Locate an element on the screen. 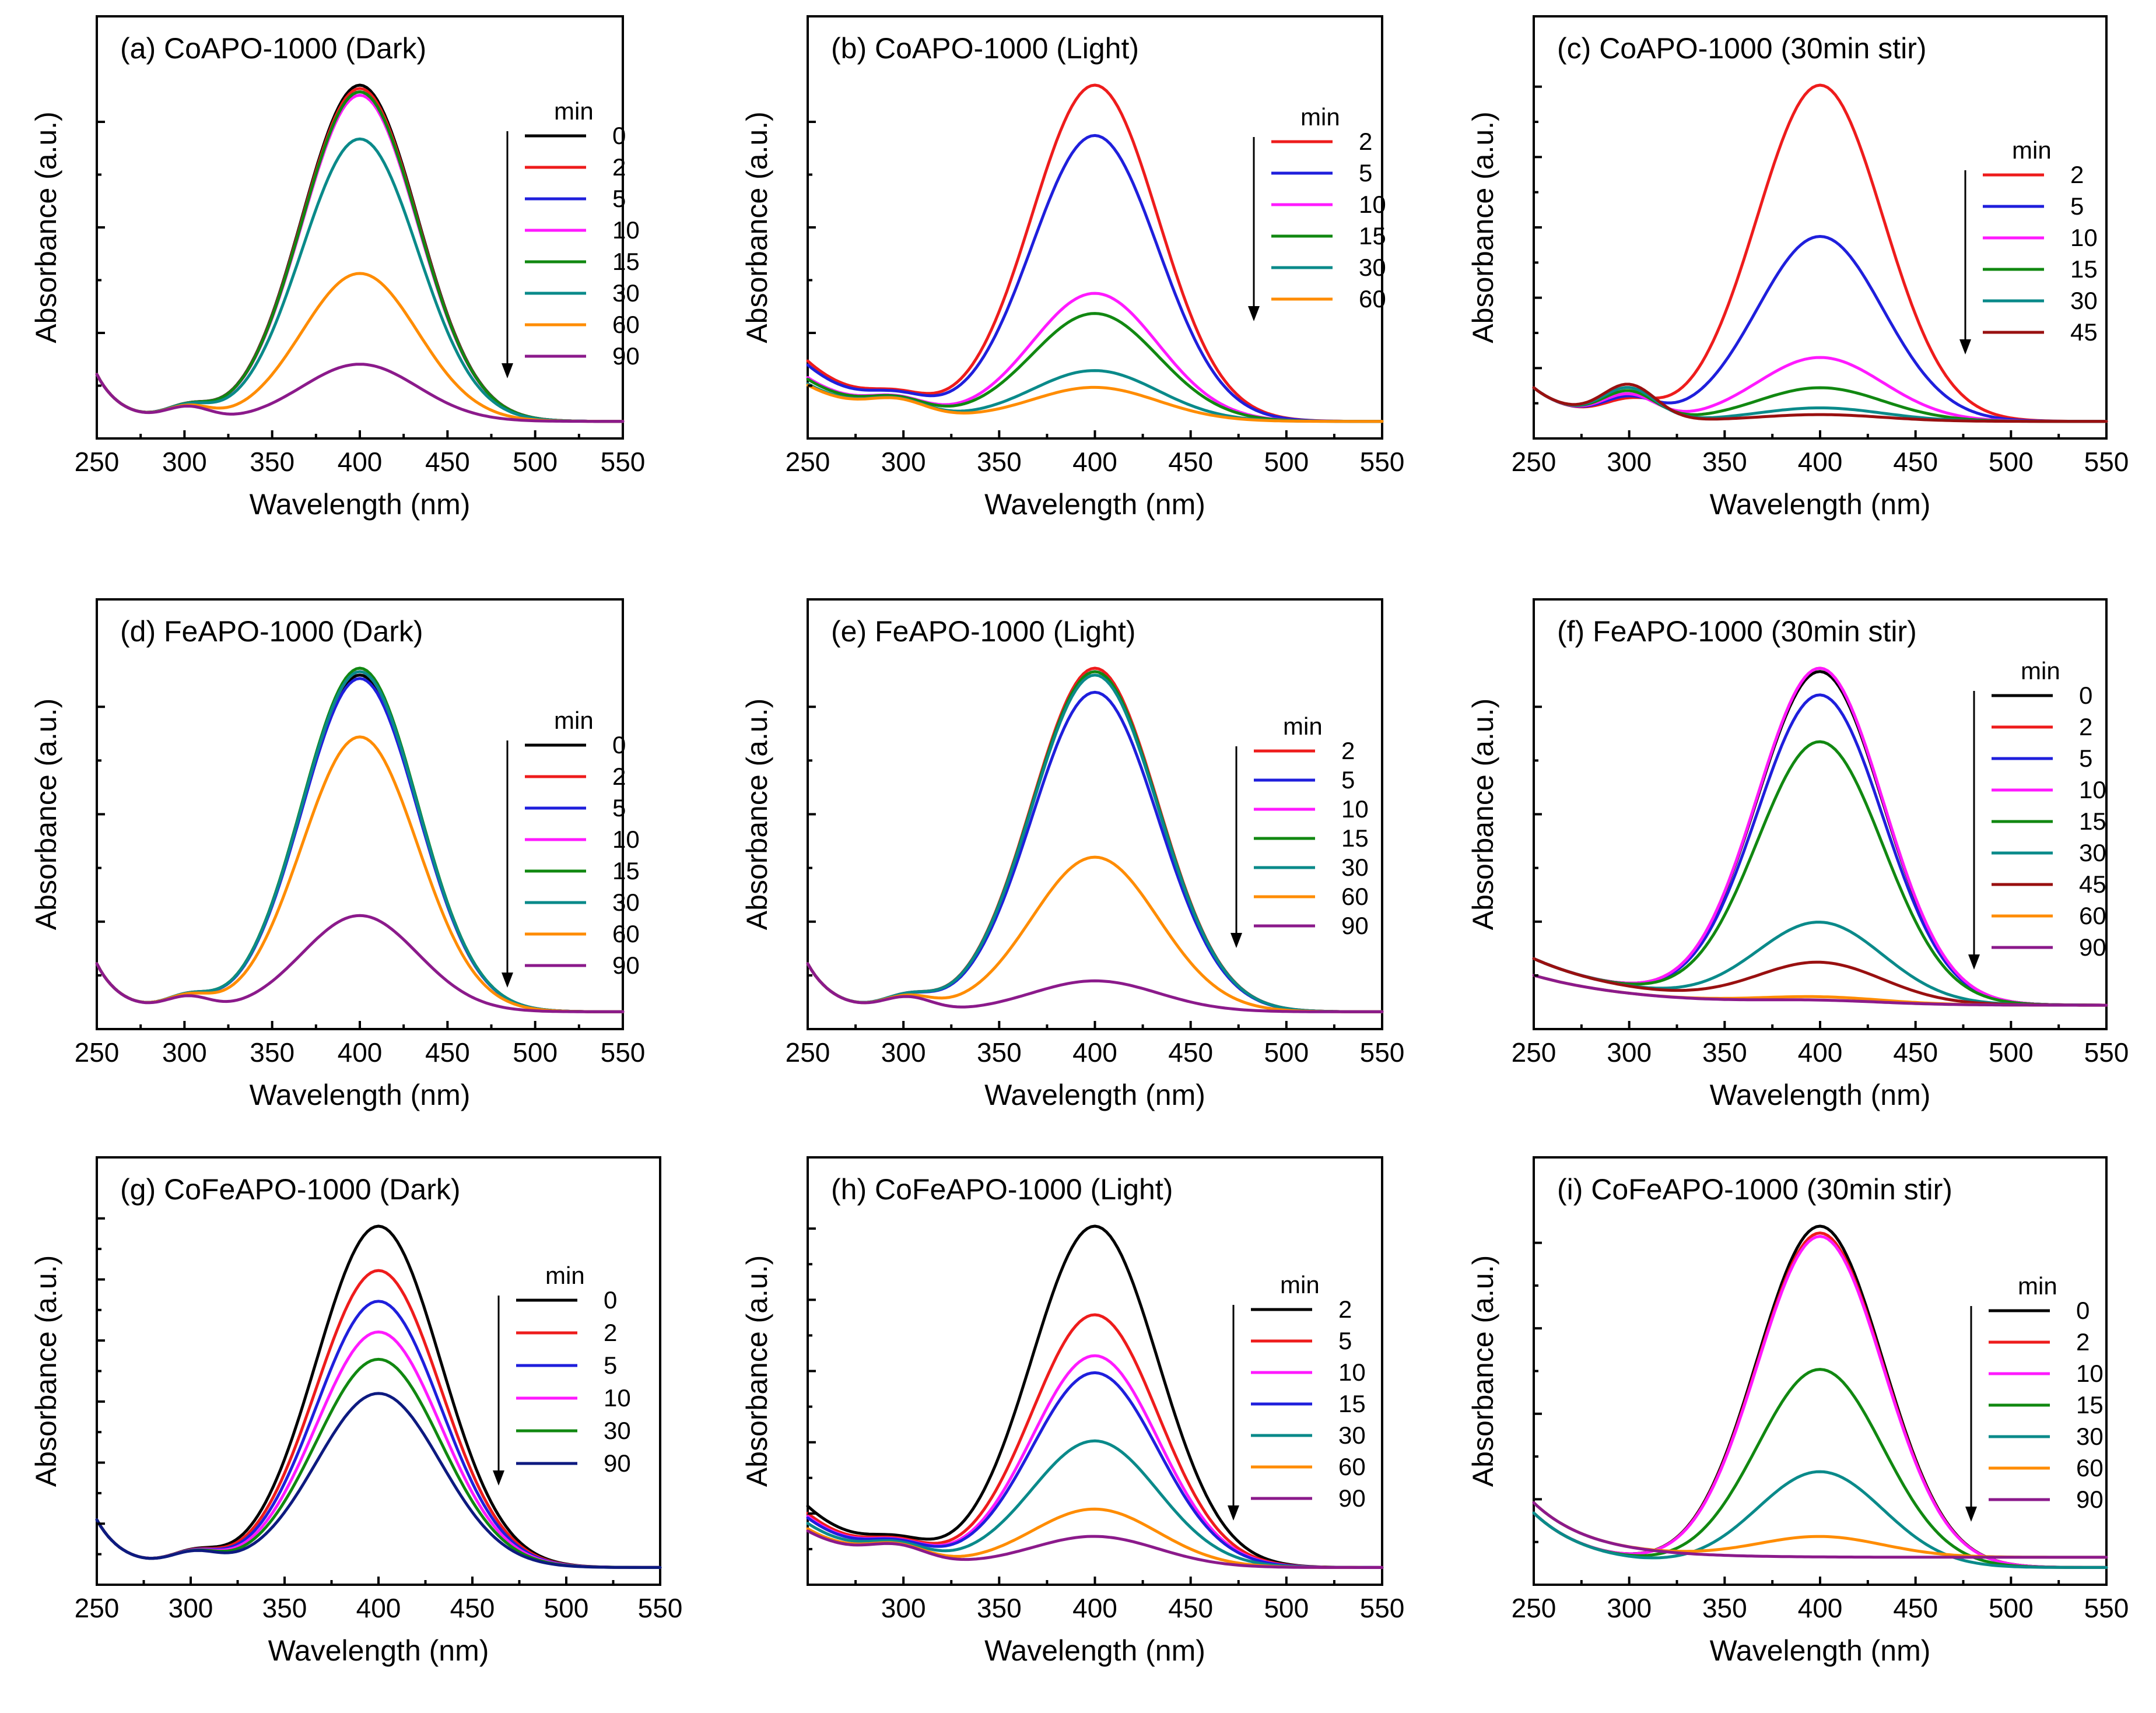  x-axis-label: Wavelength (nm) is located at coordinates (1094, 1650).